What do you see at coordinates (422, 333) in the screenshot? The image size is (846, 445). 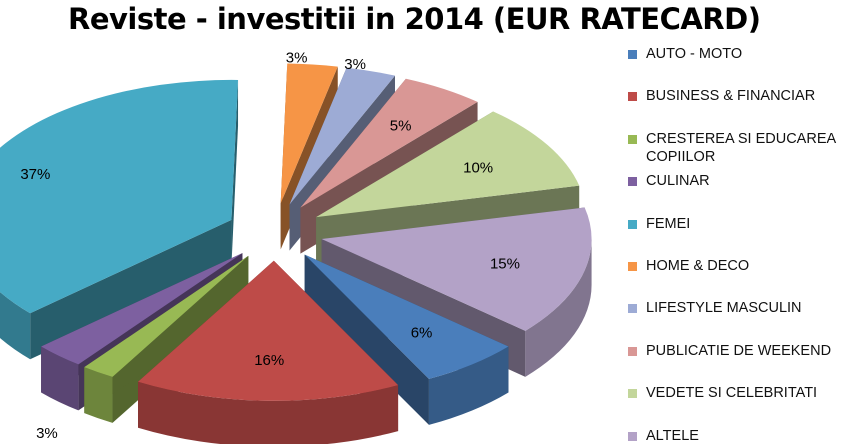 I see `data-label-auto-moto: 6%` at bounding box center [422, 333].